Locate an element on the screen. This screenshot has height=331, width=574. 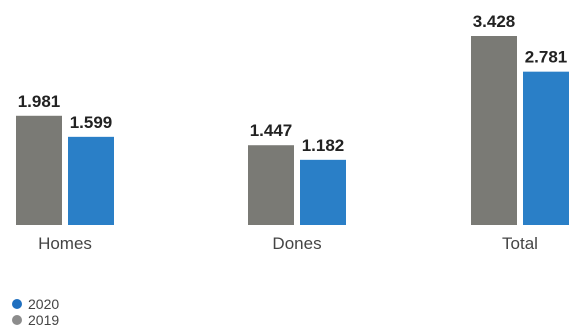
bar-homes-2019 is located at coordinates (39, 170).